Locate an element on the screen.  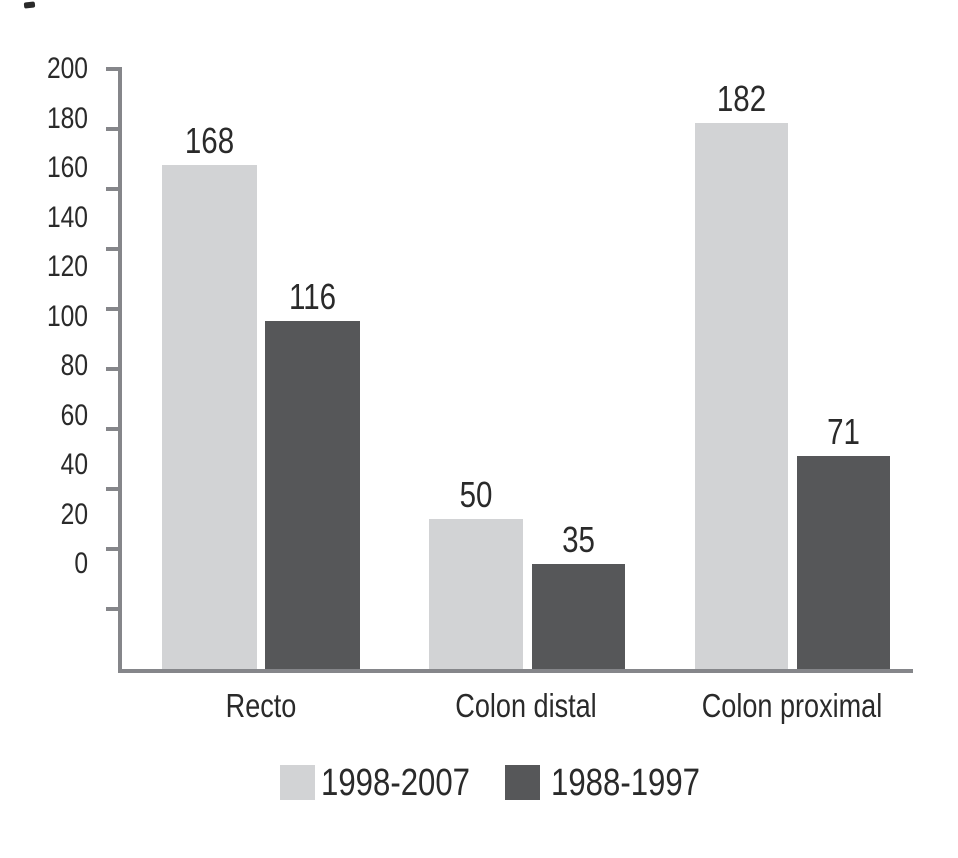
y-axis-tick-label: 200 is located at coordinates (67, 68).